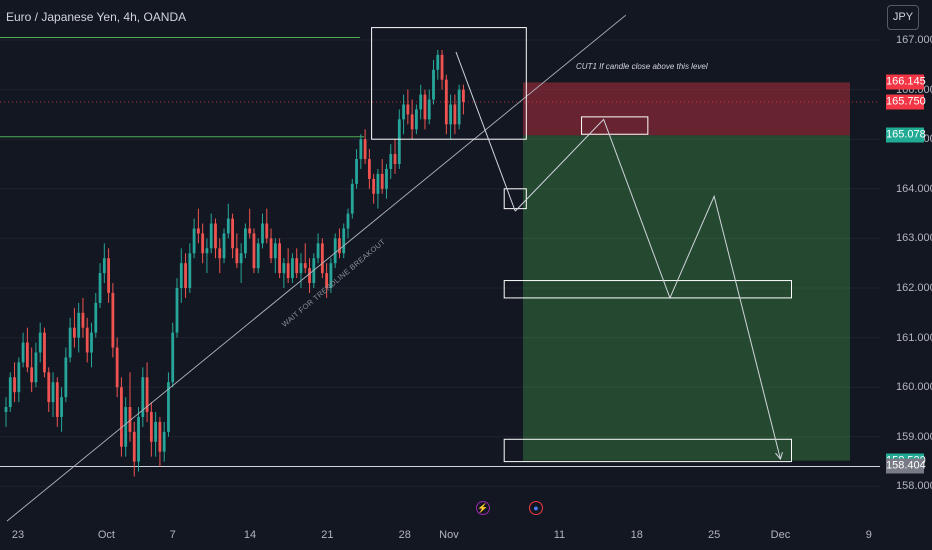 This screenshot has height=550, width=932. I want to click on y-tick-label: 163.000, so click(914, 238).